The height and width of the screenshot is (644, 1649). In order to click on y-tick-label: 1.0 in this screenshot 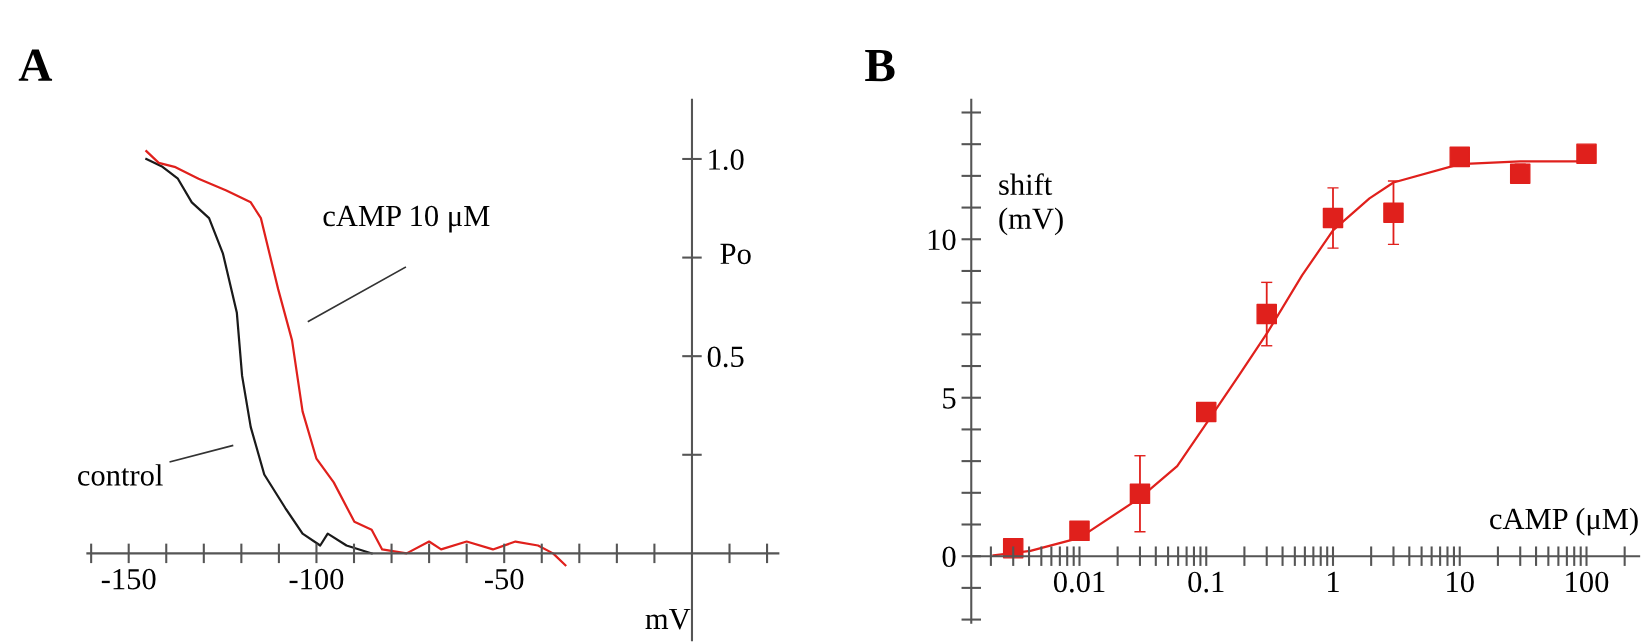, I will do `click(726, 160)`.